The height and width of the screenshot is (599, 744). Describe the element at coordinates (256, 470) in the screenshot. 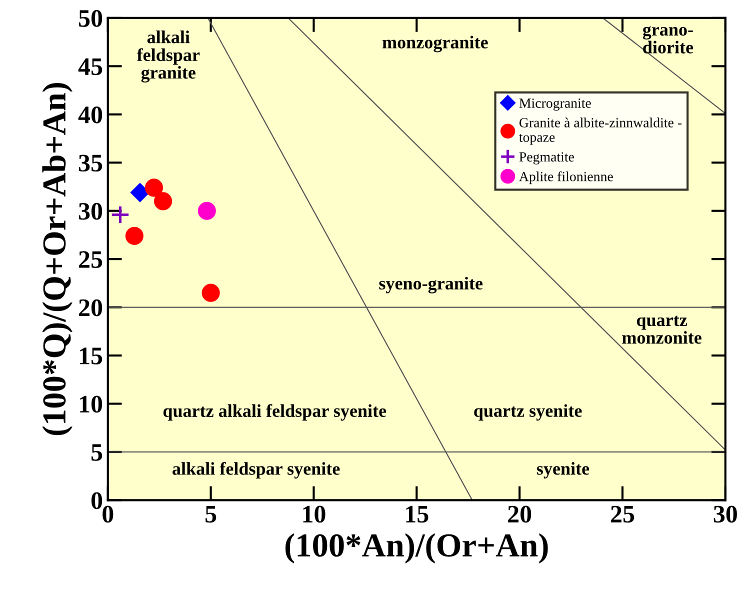

I see `annotation: alkali feldspar syenite` at that location.